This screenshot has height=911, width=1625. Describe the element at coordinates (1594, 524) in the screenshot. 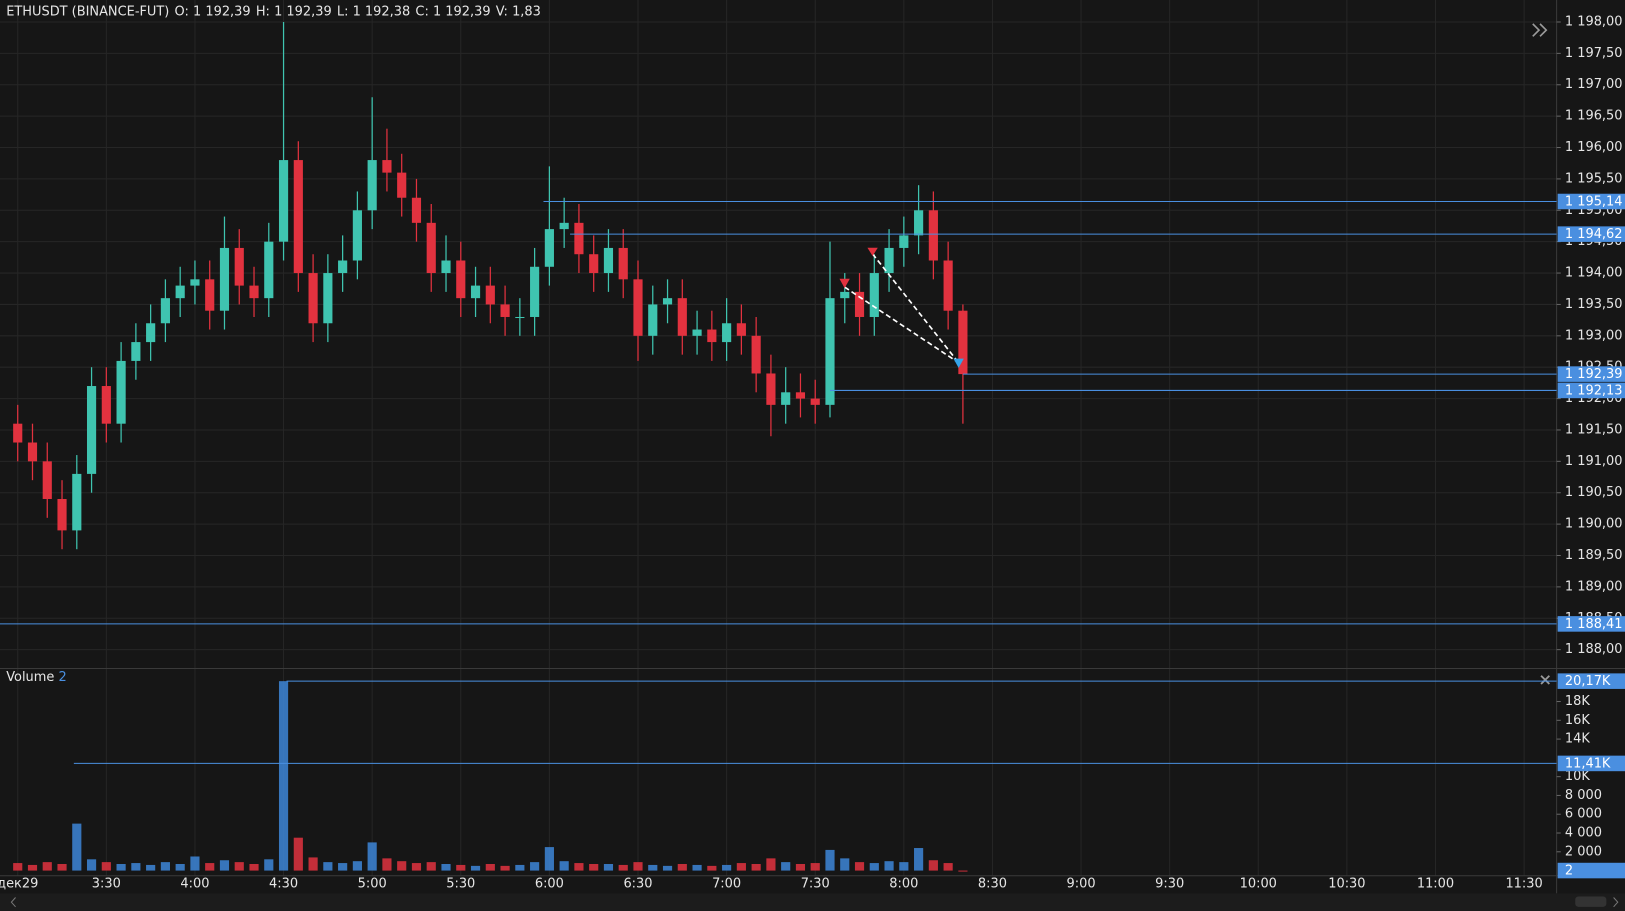

I see `y-tick-label: 1 190,00` at that location.